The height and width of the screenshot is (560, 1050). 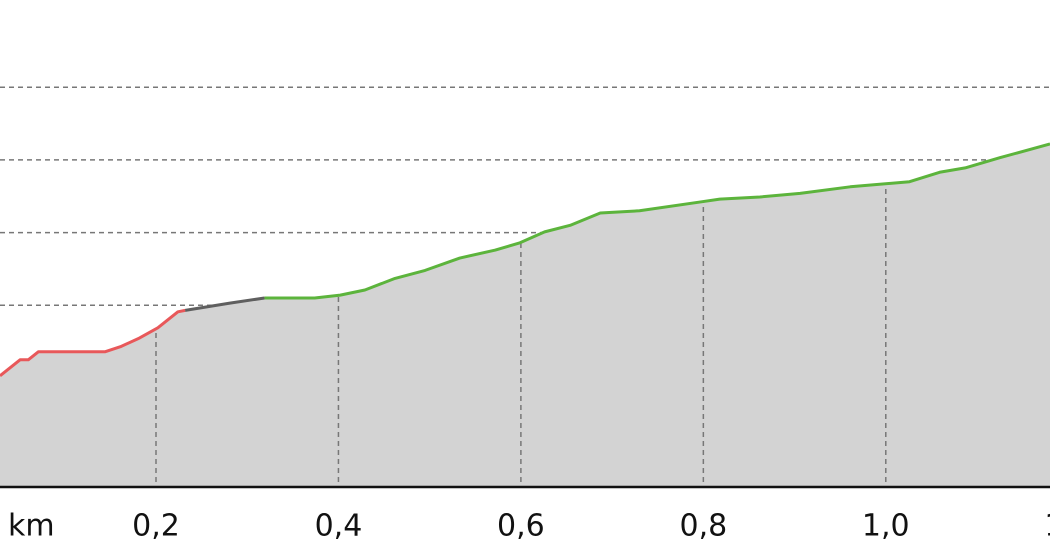 I want to click on x-tick-label: 0,6, so click(x=521, y=526).